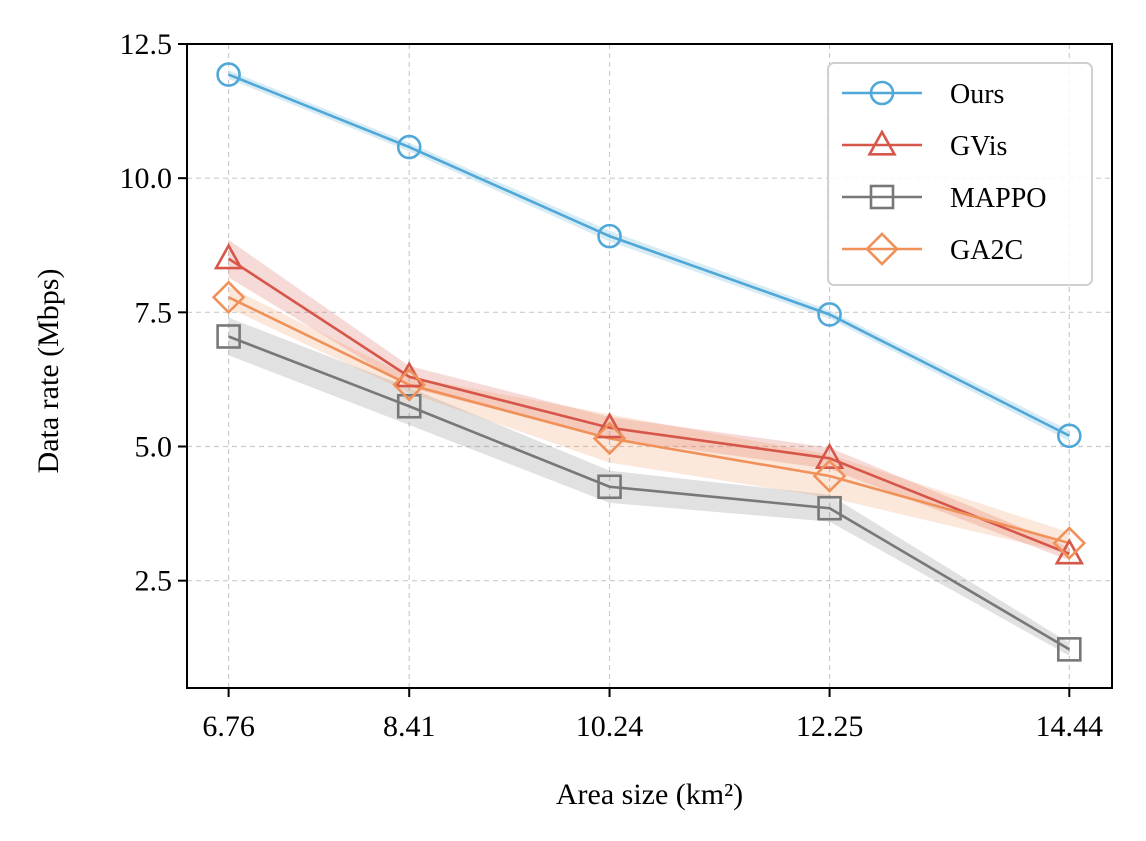  I want to click on y-tick-label: 7.5, so click(154, 312).